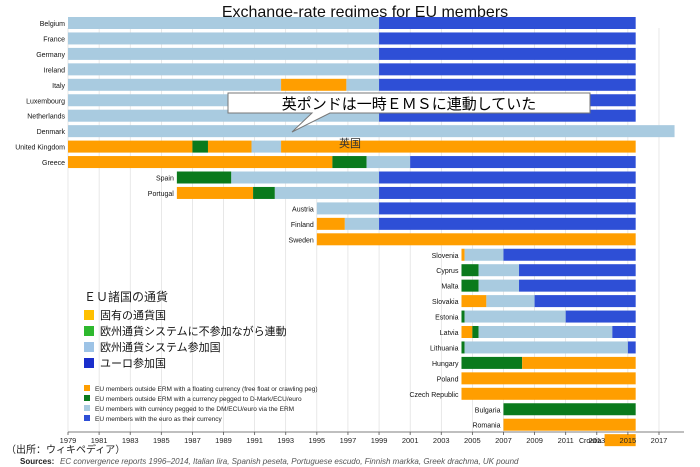  I want to click on x-tick-label: 1979, so click(68, 440).